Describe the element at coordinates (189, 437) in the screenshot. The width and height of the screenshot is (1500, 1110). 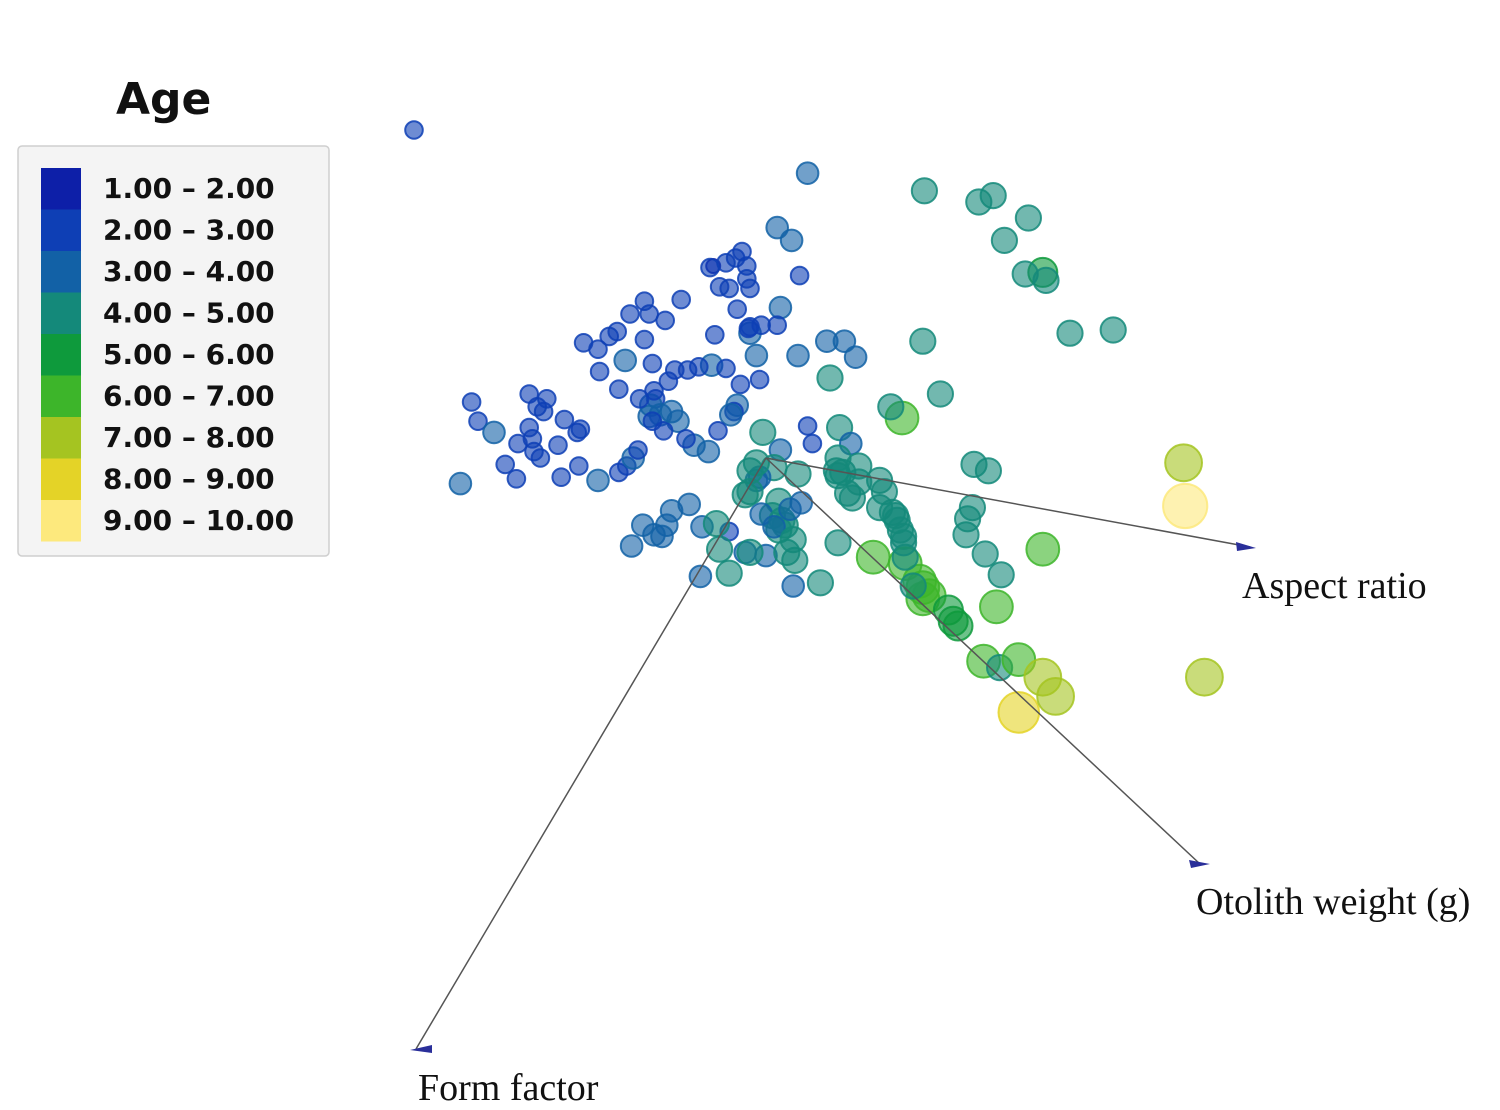
I see `legend-label-7: 7.00 – 8.00` at that location.